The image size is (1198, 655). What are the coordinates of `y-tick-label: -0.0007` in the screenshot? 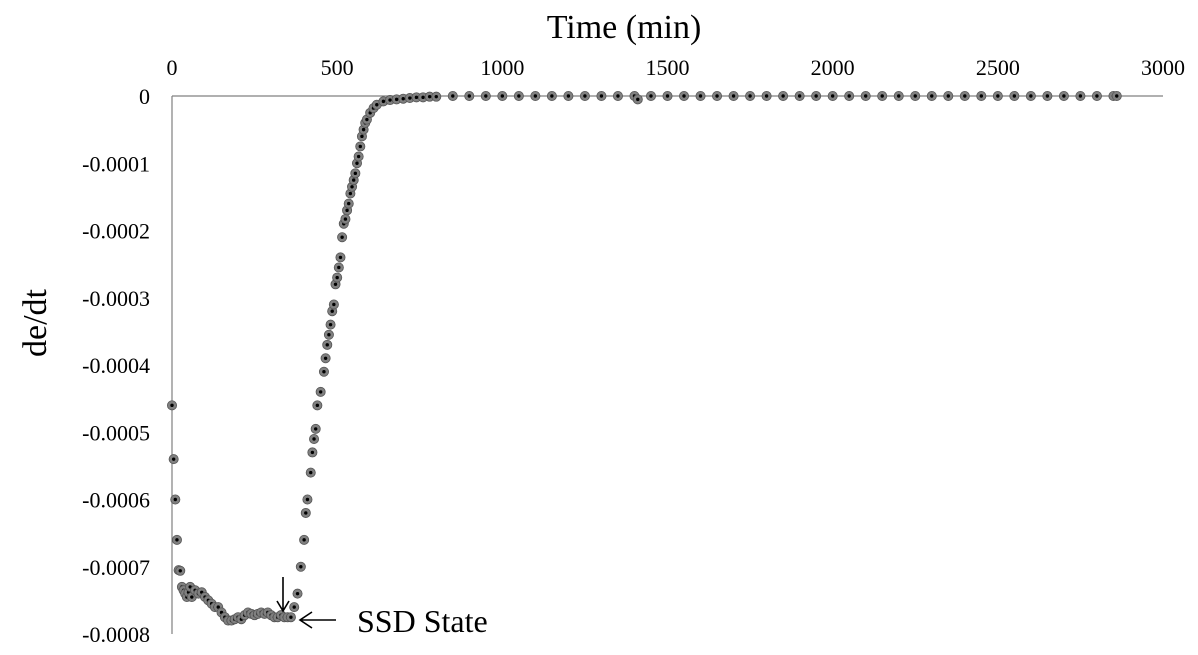 It's located at (116, 567).